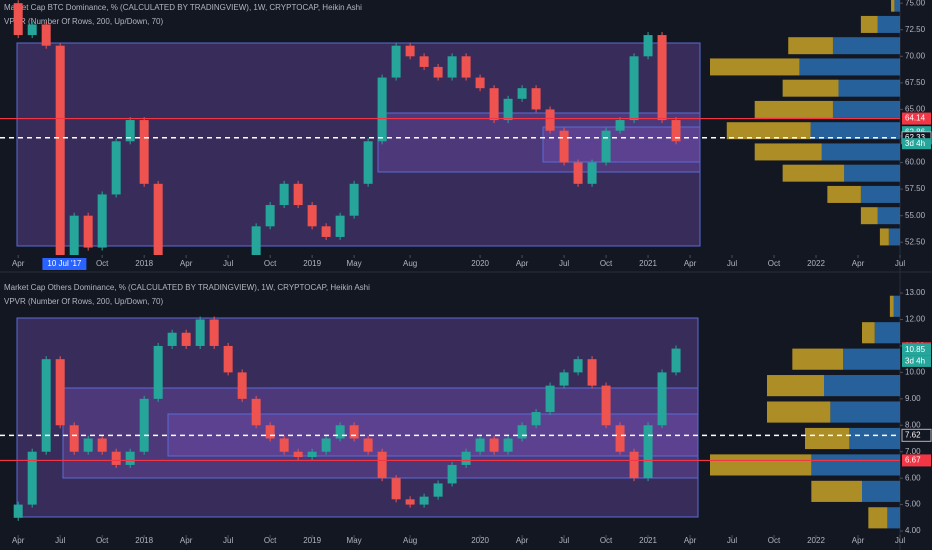  Describe the element at coordinates (64, 263) in the screenshot. I see `crosshair-label: 10 Jul '17` at that location.